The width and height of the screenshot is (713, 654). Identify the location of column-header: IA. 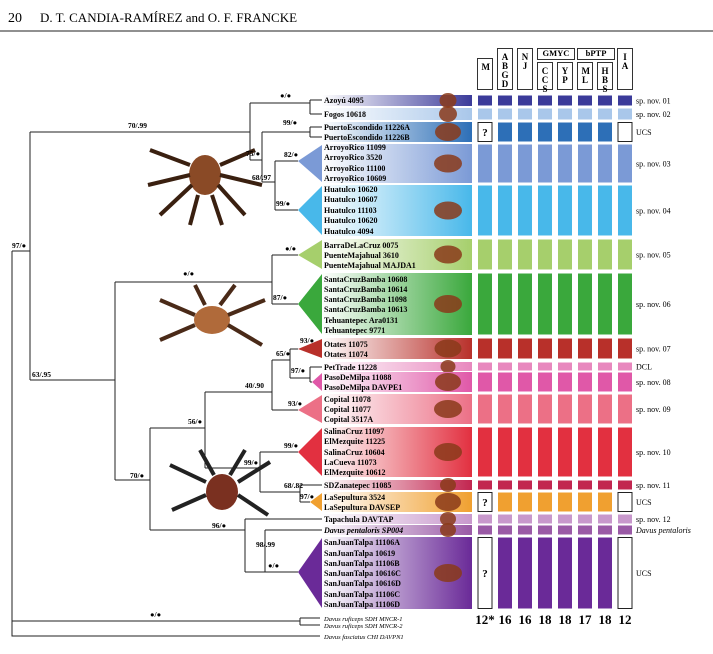
(625, 69).